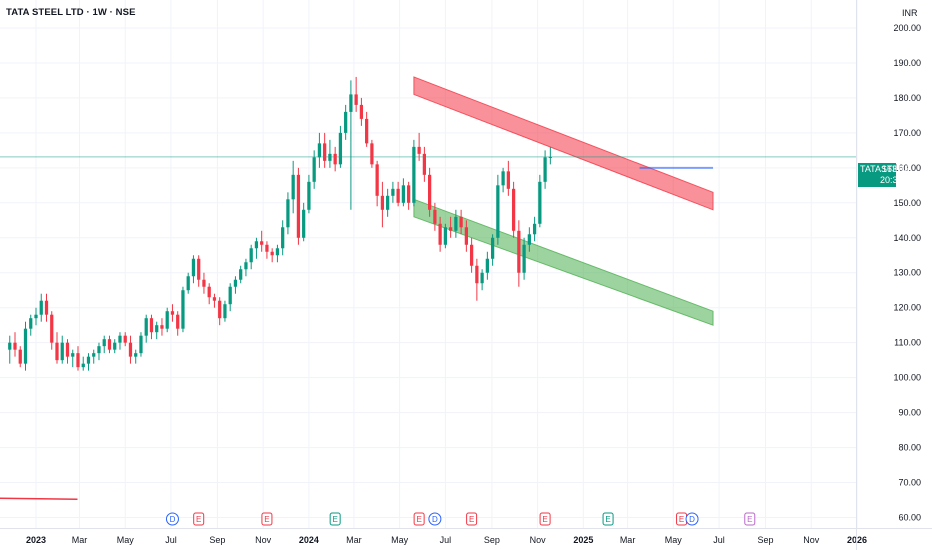  I want to click on y-tick-label: 190.00, so click(907, 63).